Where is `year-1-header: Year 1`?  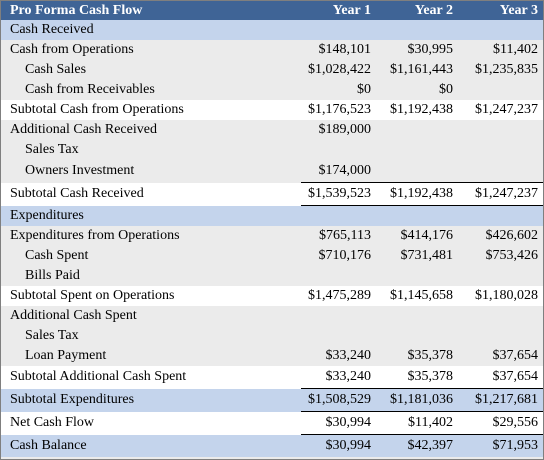 year-1-header: Year 1 is located at coordinates (338, 10).